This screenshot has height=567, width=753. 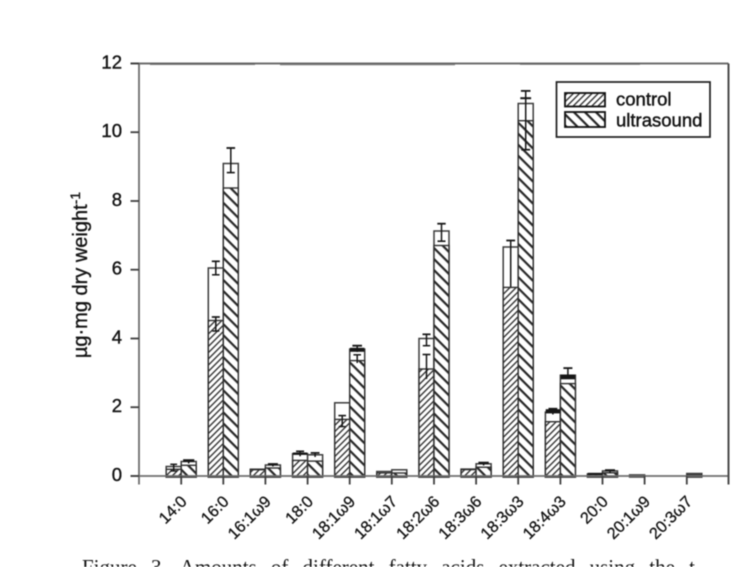 I want to click on svg-text: 6, so click(x=117, y=268).